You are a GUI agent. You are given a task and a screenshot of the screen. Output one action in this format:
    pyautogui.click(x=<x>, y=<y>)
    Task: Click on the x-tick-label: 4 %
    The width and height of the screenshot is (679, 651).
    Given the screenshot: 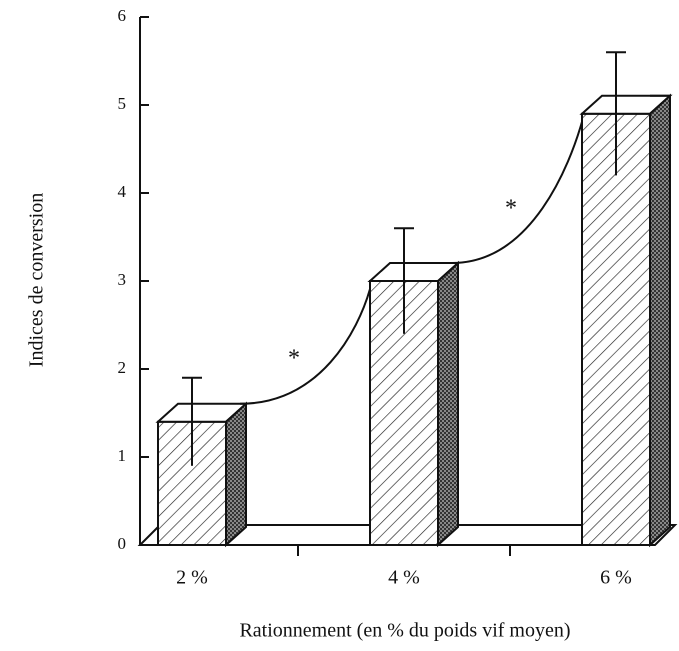 What is the action you would take?
    pyautogui.click(x=404, y=578)
    